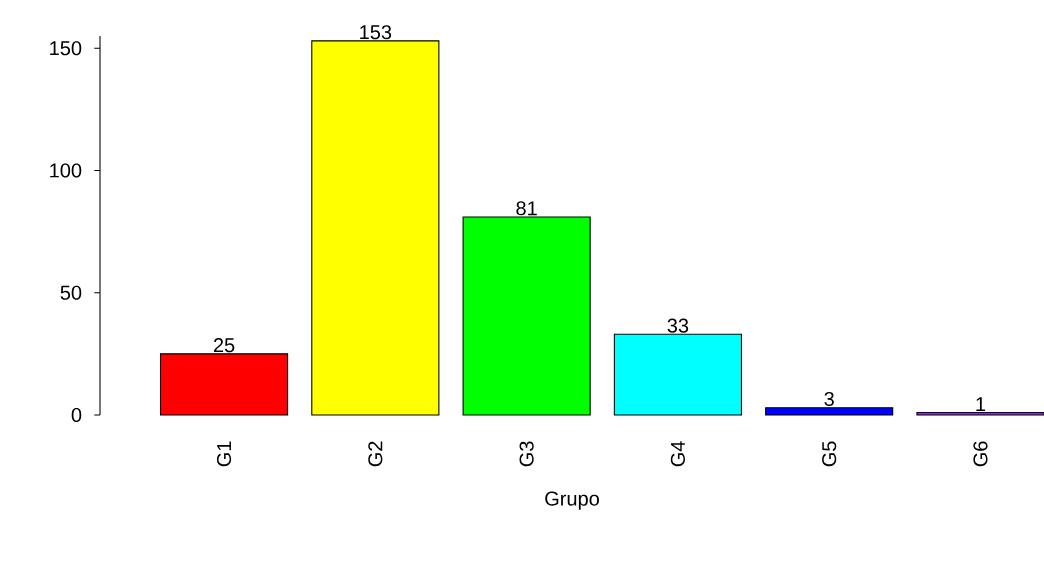 The width and height of the screenshot is (1044, 561). I want to click on y-tick-label: 100, so click(66, 170).